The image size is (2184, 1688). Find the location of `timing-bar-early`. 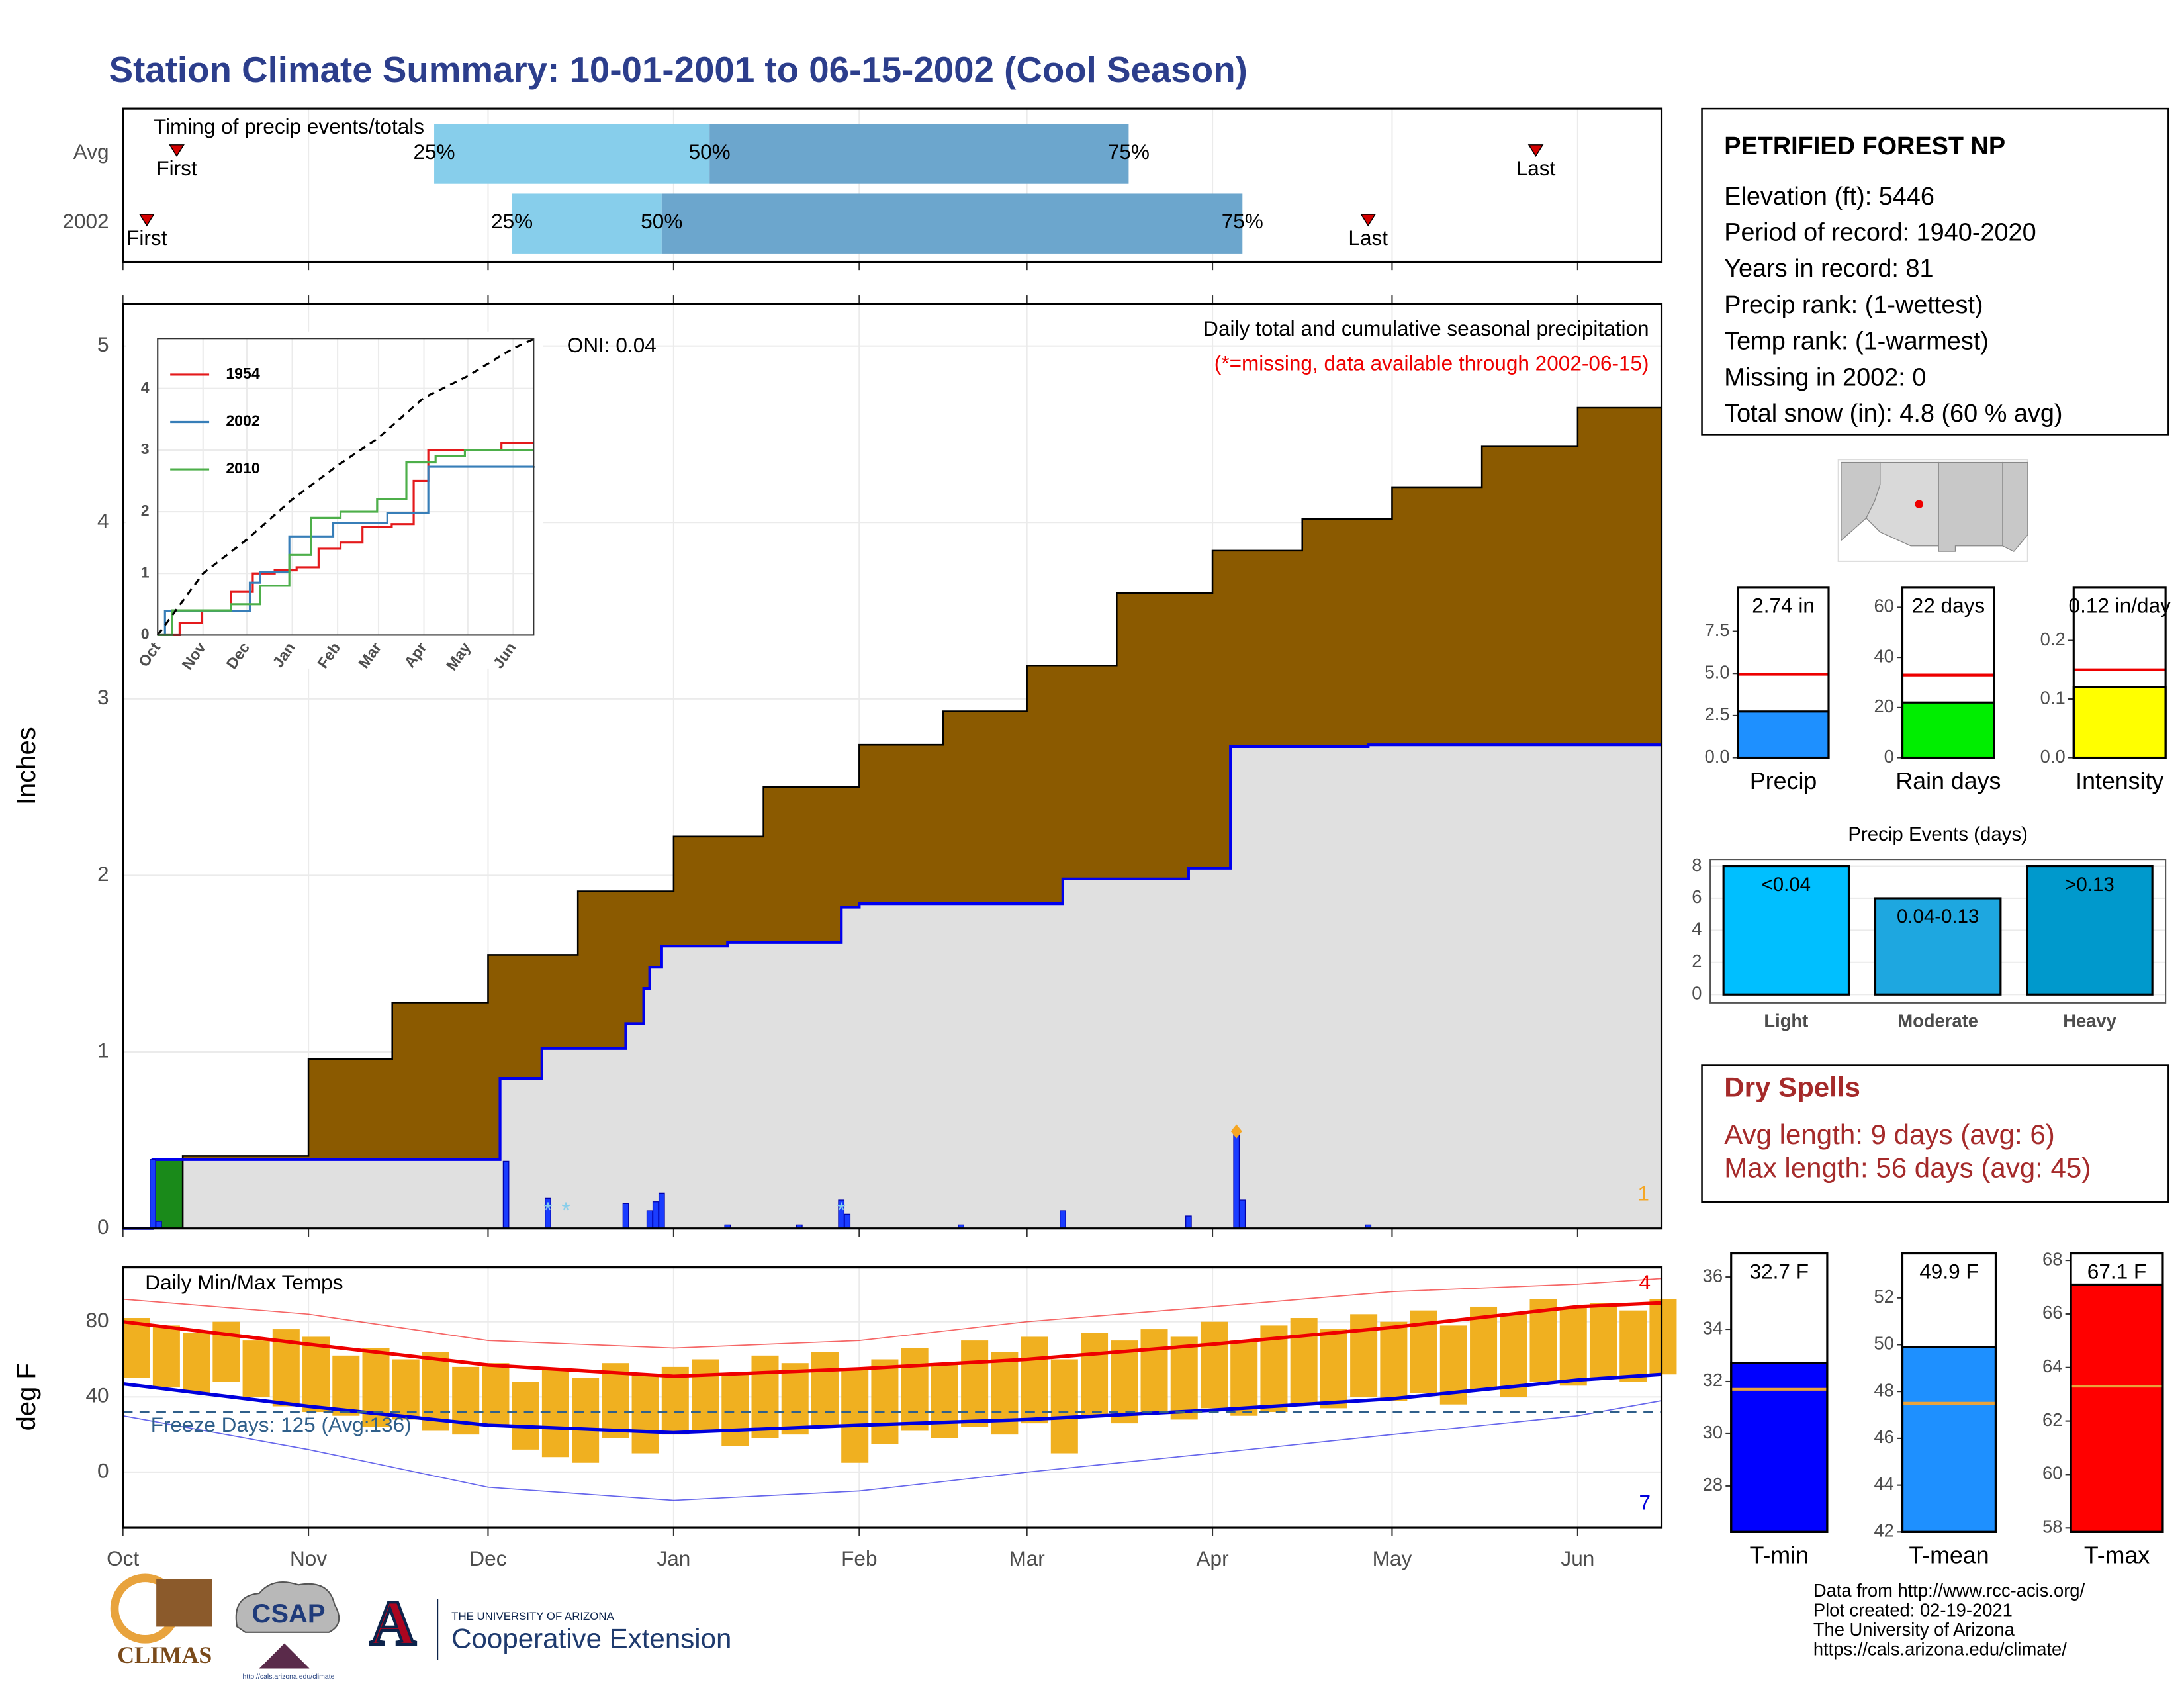

timing-bar-early is located at coordinates (587, 223).